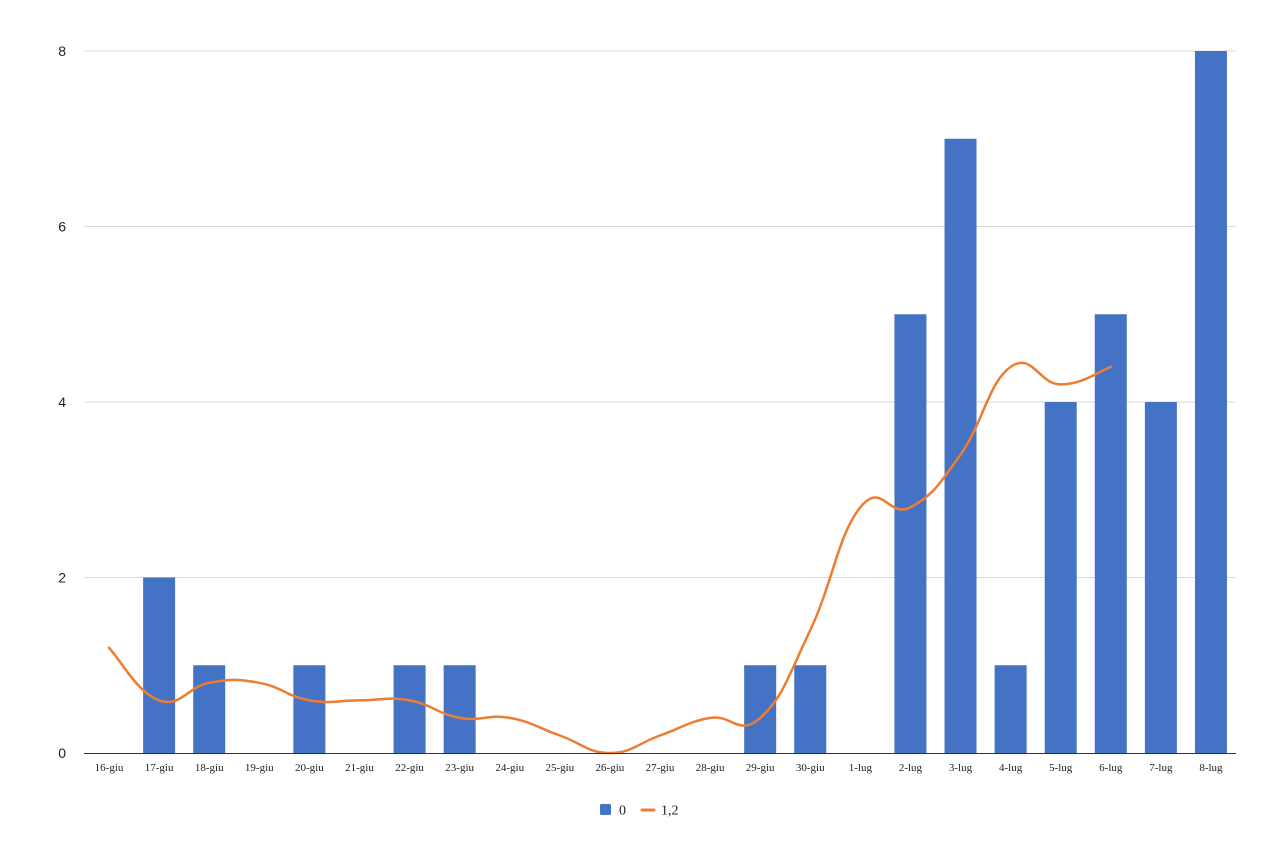  Describe the element at coordinates (509, 768) in the screenshot. I see `x-tick-label: 24-giu` at that location.